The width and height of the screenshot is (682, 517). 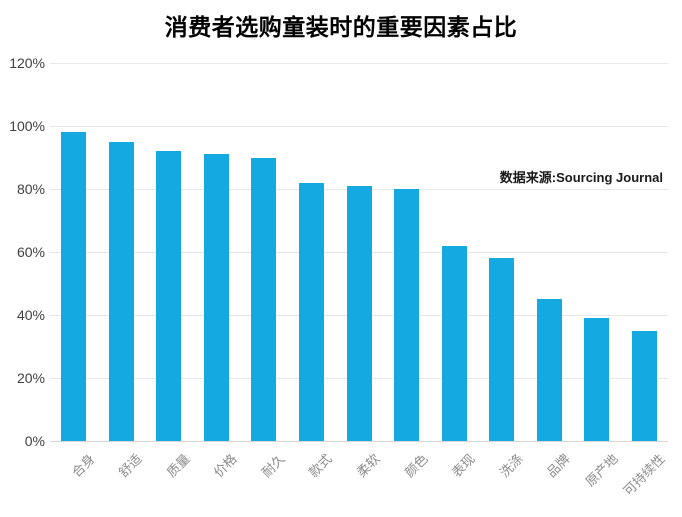 I want to click on bar-品牌, so click(x=549, y=370).